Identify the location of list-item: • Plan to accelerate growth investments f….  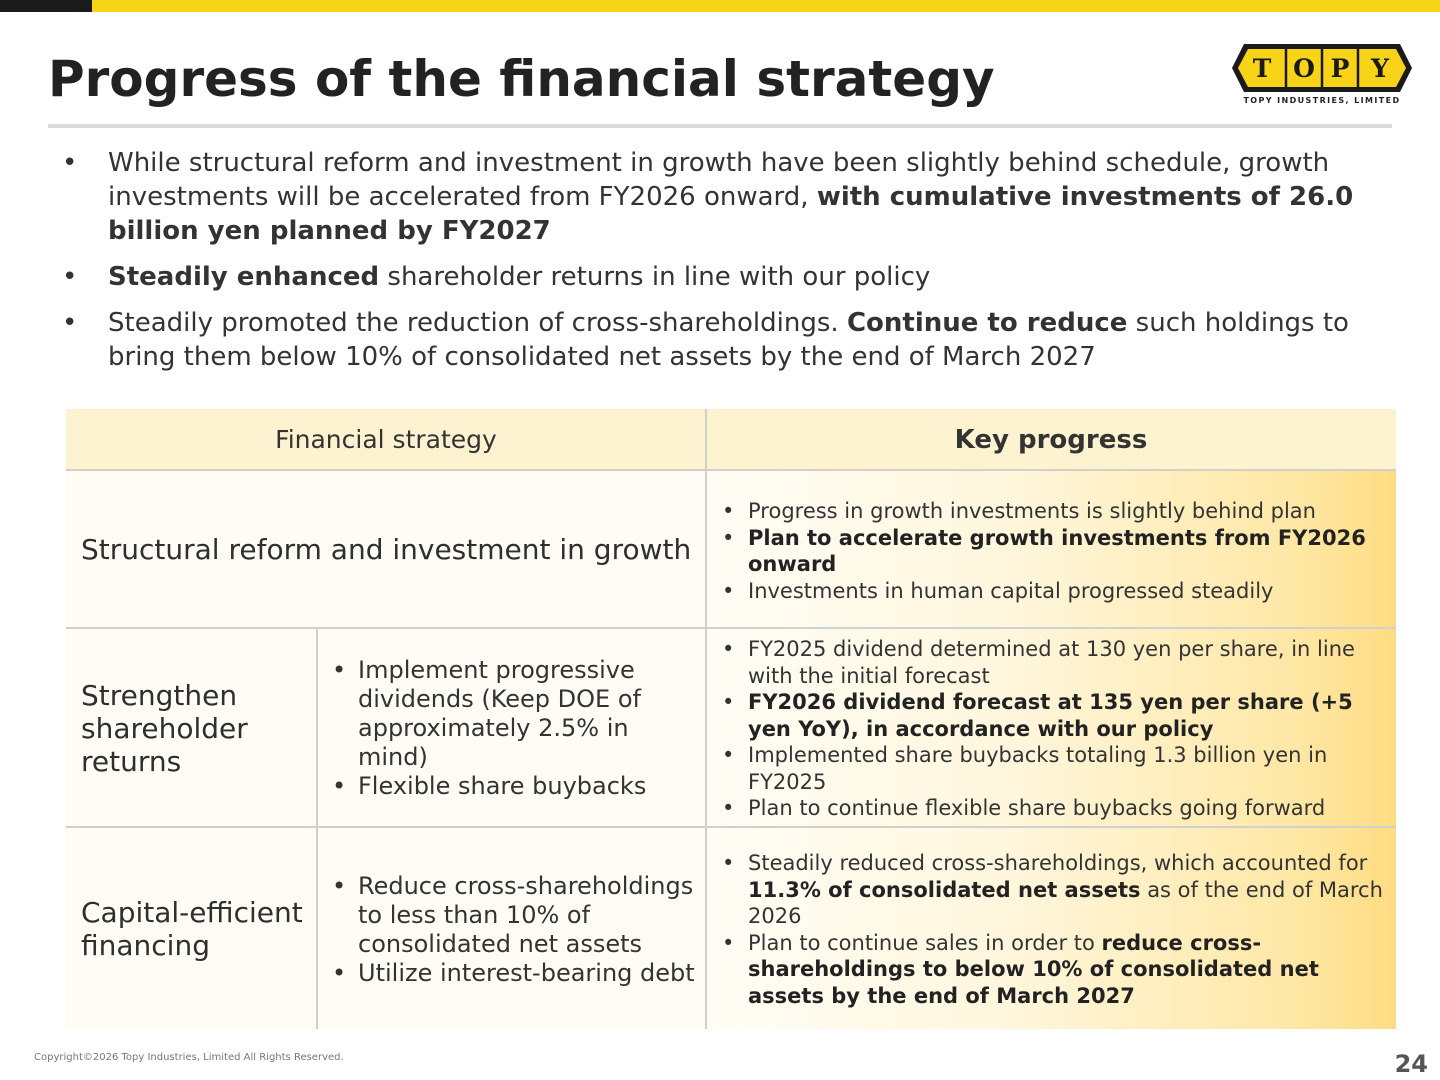
(1044, 551).